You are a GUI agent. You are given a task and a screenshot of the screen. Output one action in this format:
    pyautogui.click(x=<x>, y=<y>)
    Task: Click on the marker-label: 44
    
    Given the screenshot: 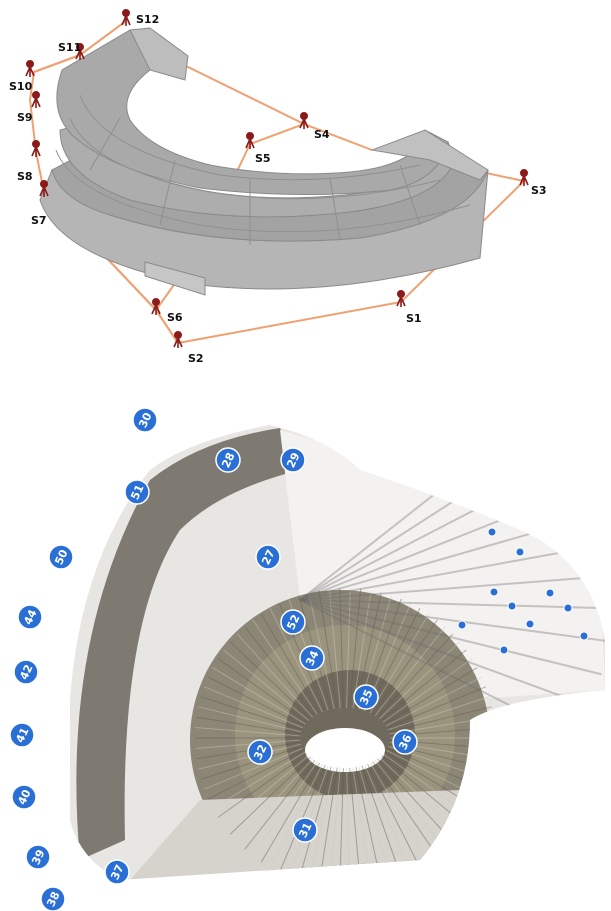 What is the action you would take?
    pyautogui.click(x=30, y=617)
    